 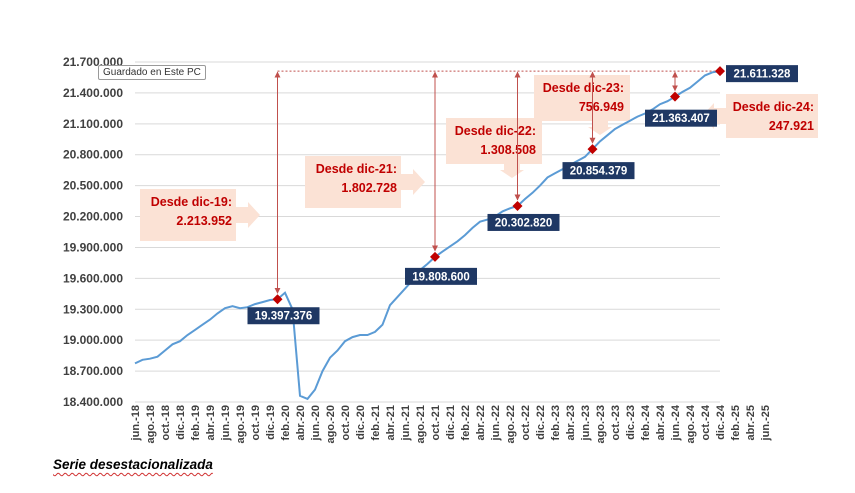 What do you see at coordinates (421, 424) in the screenshot?
I see `x-tick-label: ago.-21` at bounding box center [421, 424].